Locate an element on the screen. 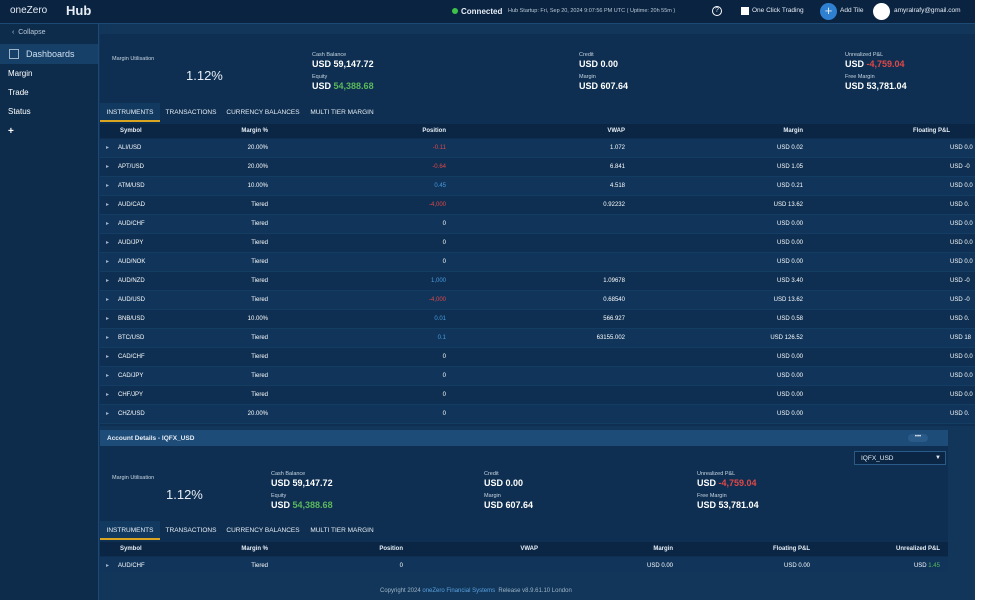  checkbox is located at coordinates (745, 11).